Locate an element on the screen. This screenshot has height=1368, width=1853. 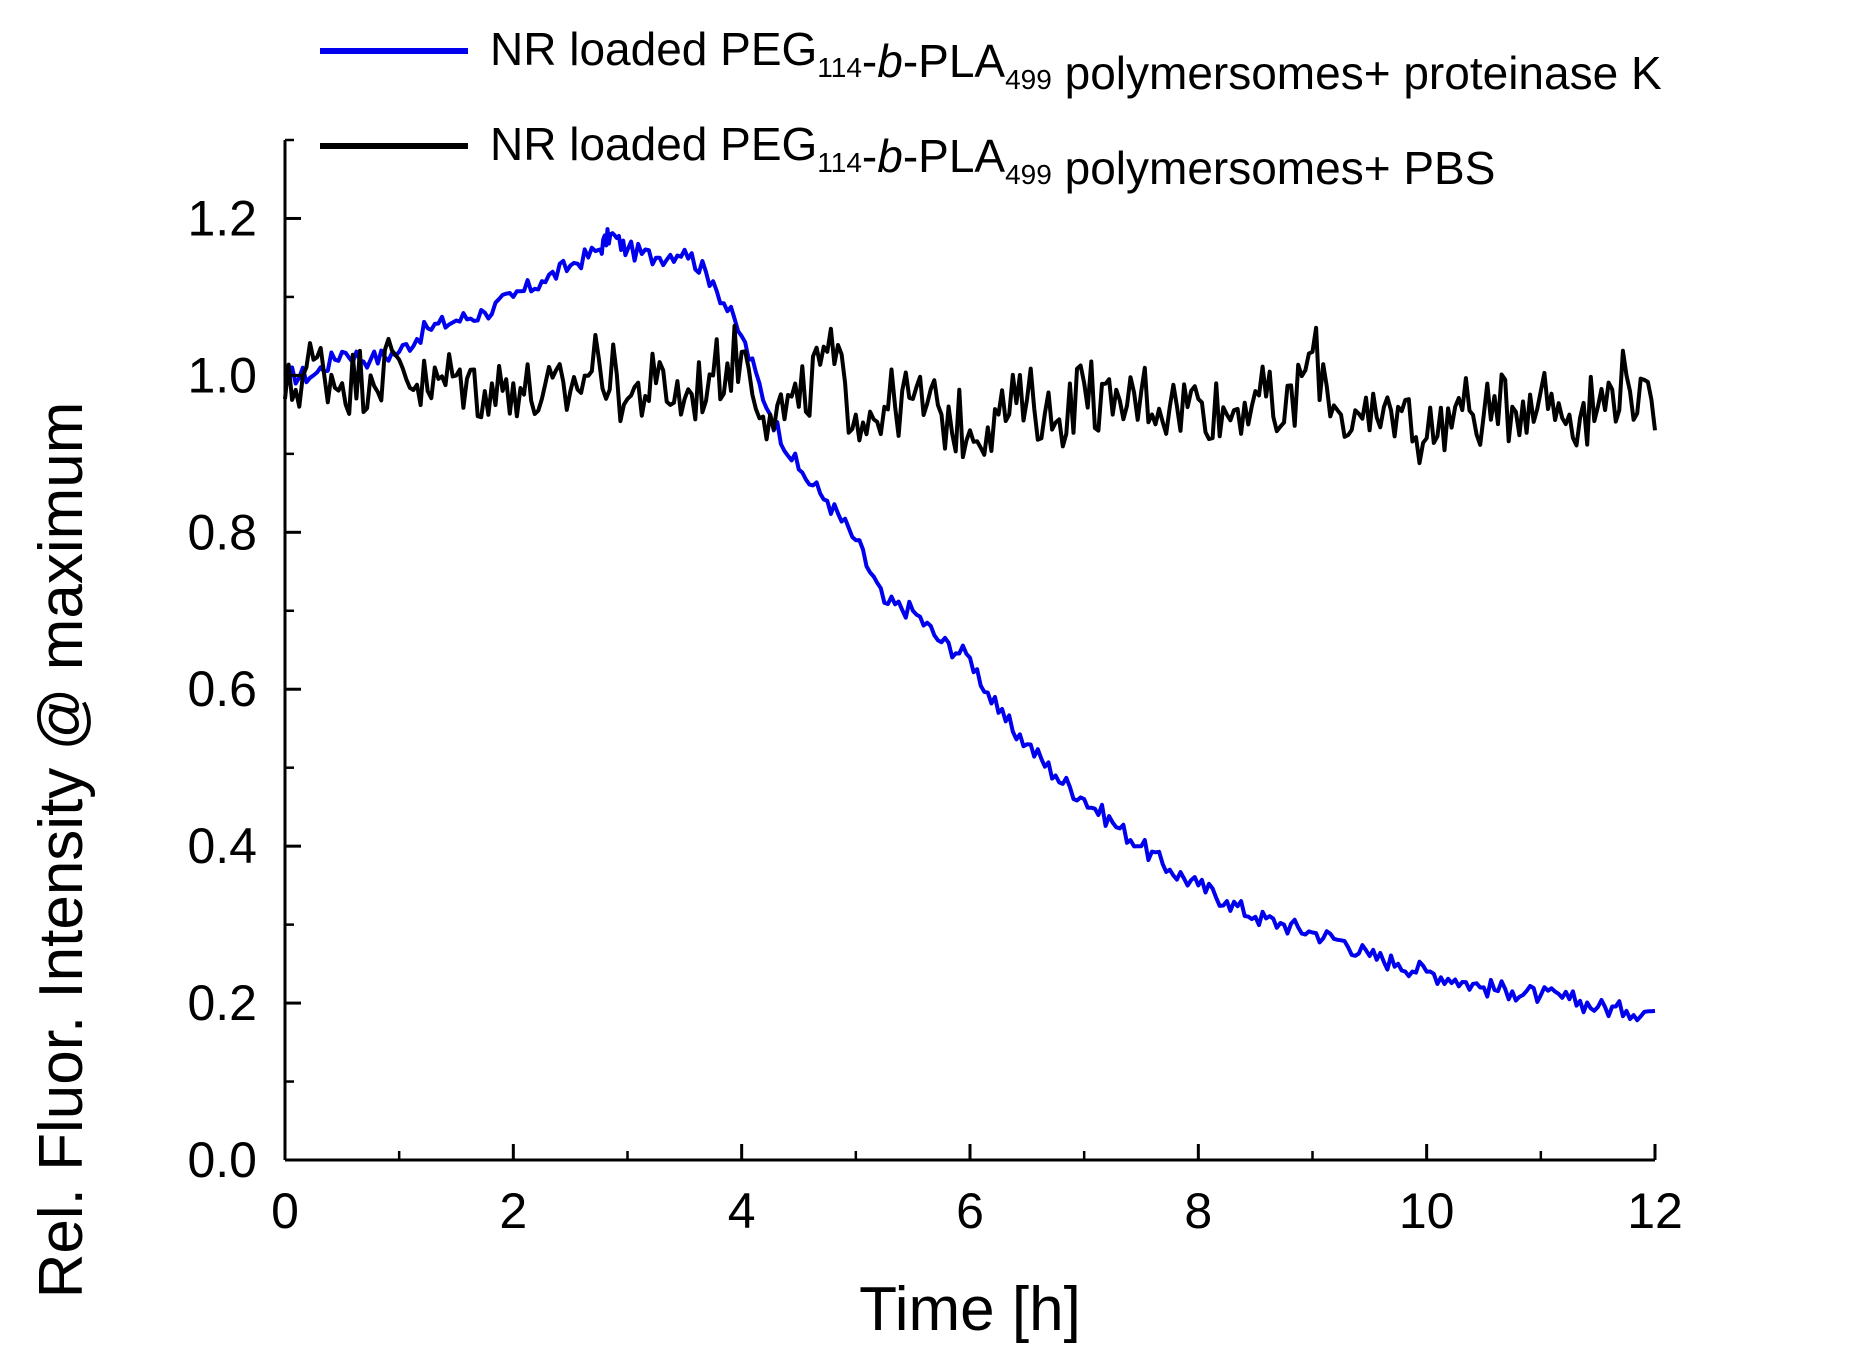
y-tick-label: 1.2 is located at coordinates (222, 218).